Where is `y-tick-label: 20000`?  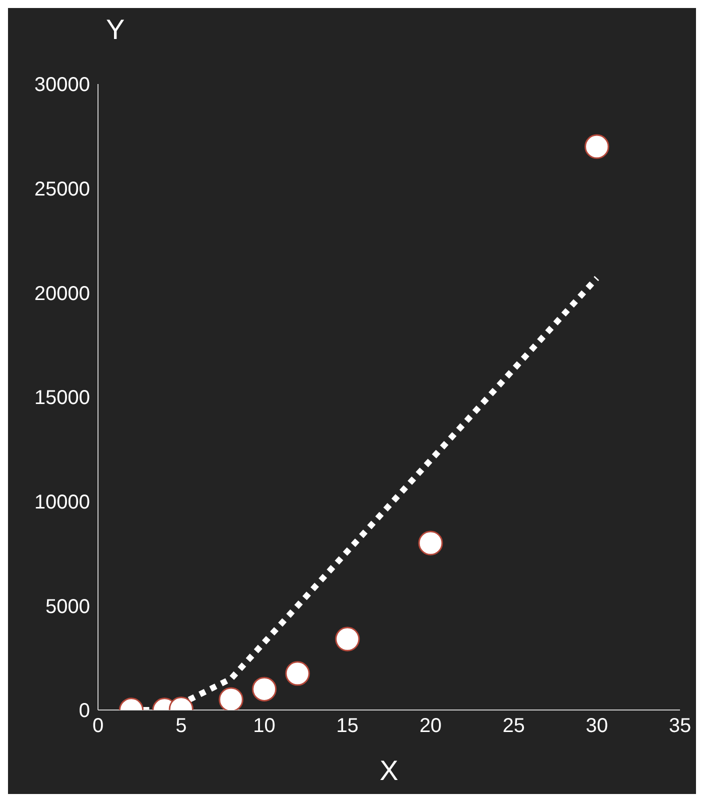
y-tick-label: 20000 is located at coordinates (62, 293).